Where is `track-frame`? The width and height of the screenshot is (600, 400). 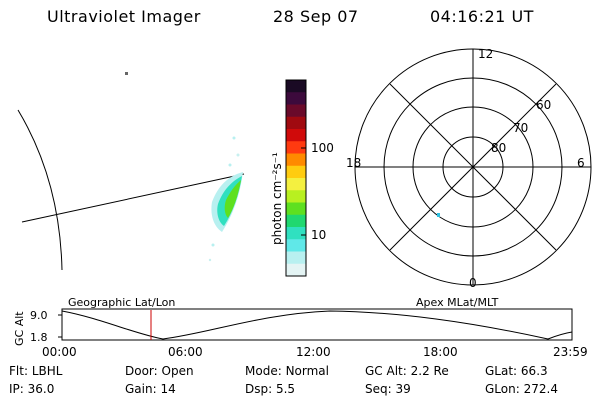 track-frame is located at coordinates (317, 324).